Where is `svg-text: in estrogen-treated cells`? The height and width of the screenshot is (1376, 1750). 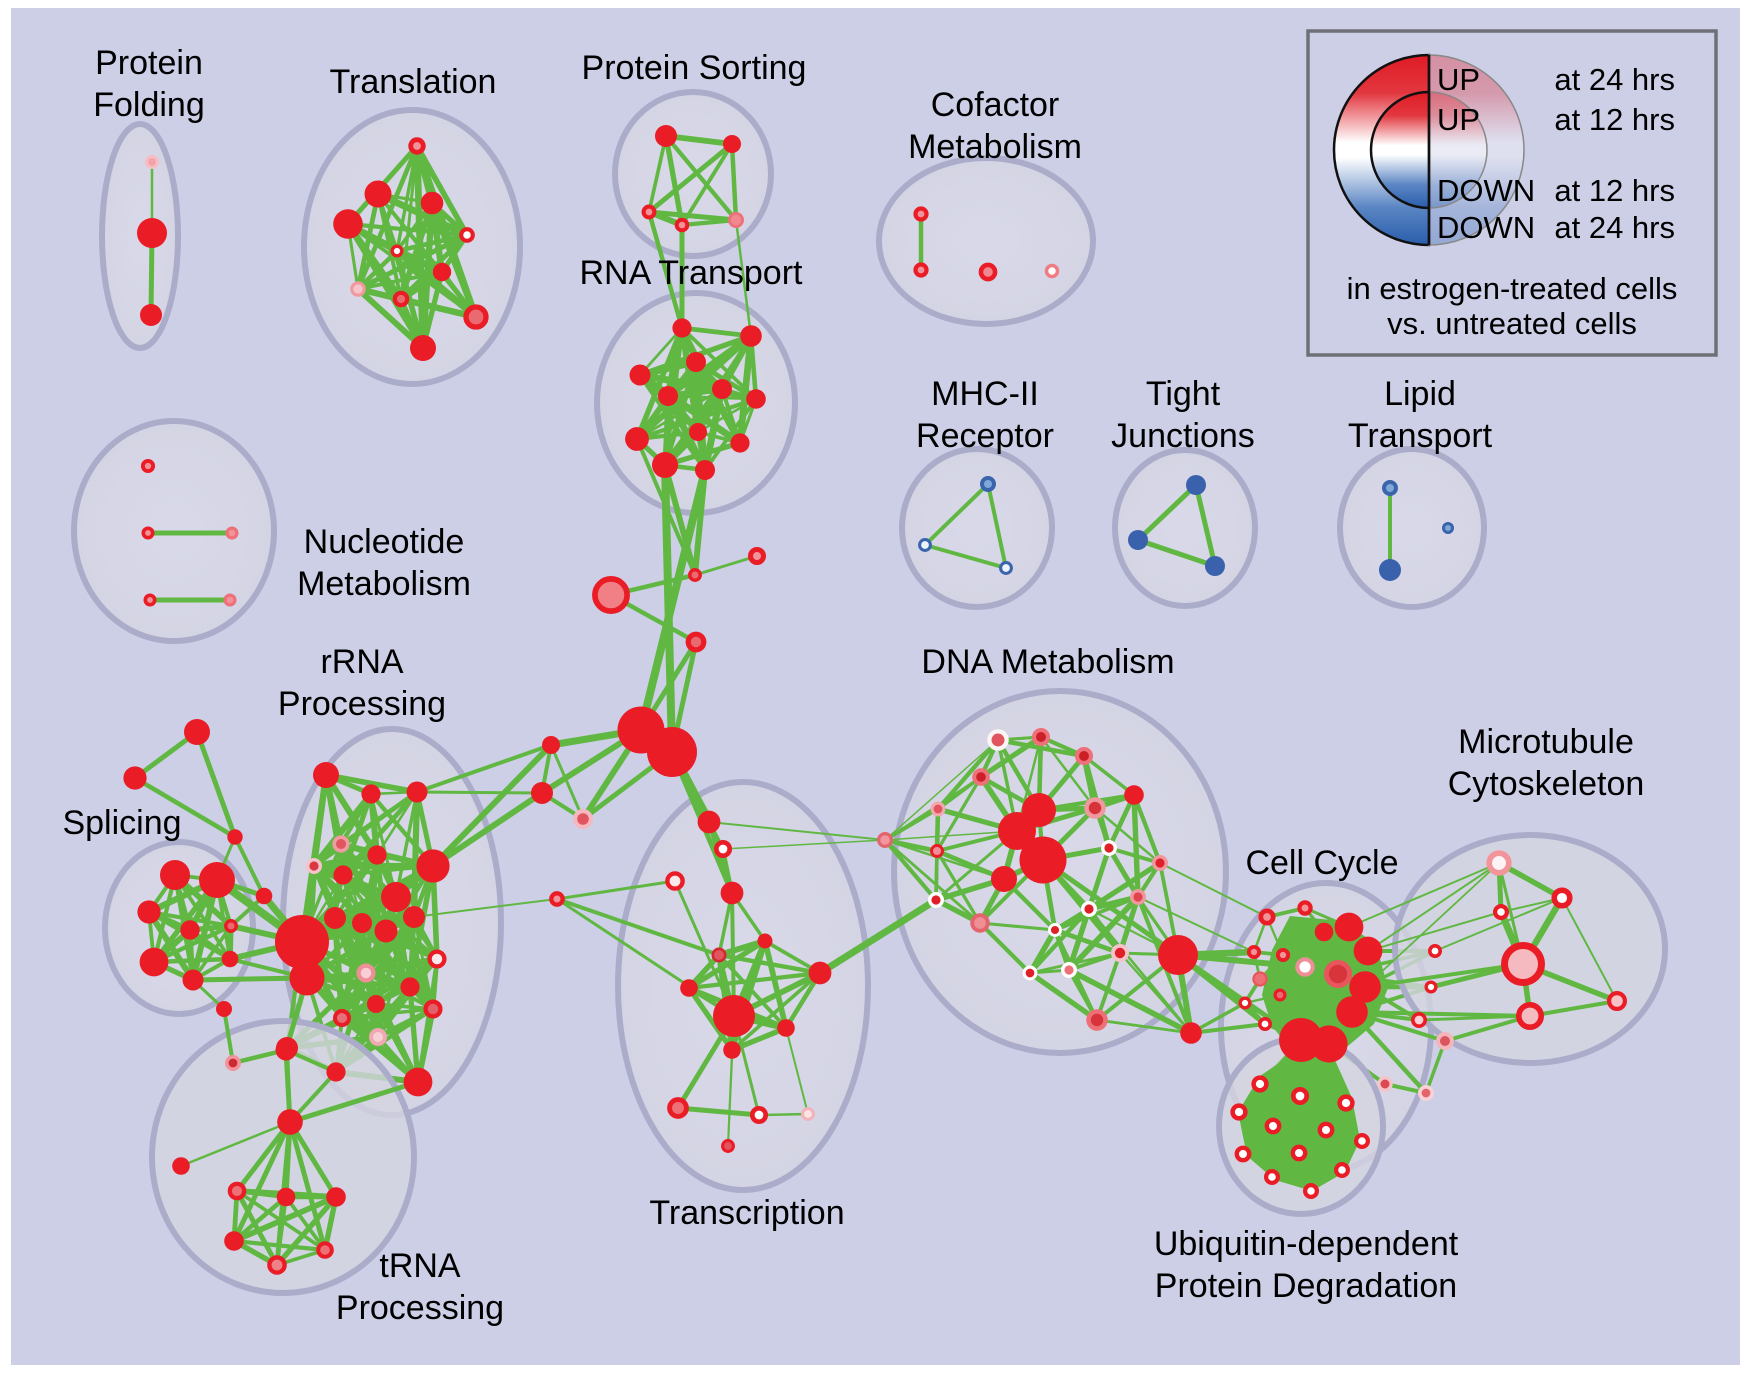 svg-text: in estrogen-treated cells is located at coordinates (1512, 288).